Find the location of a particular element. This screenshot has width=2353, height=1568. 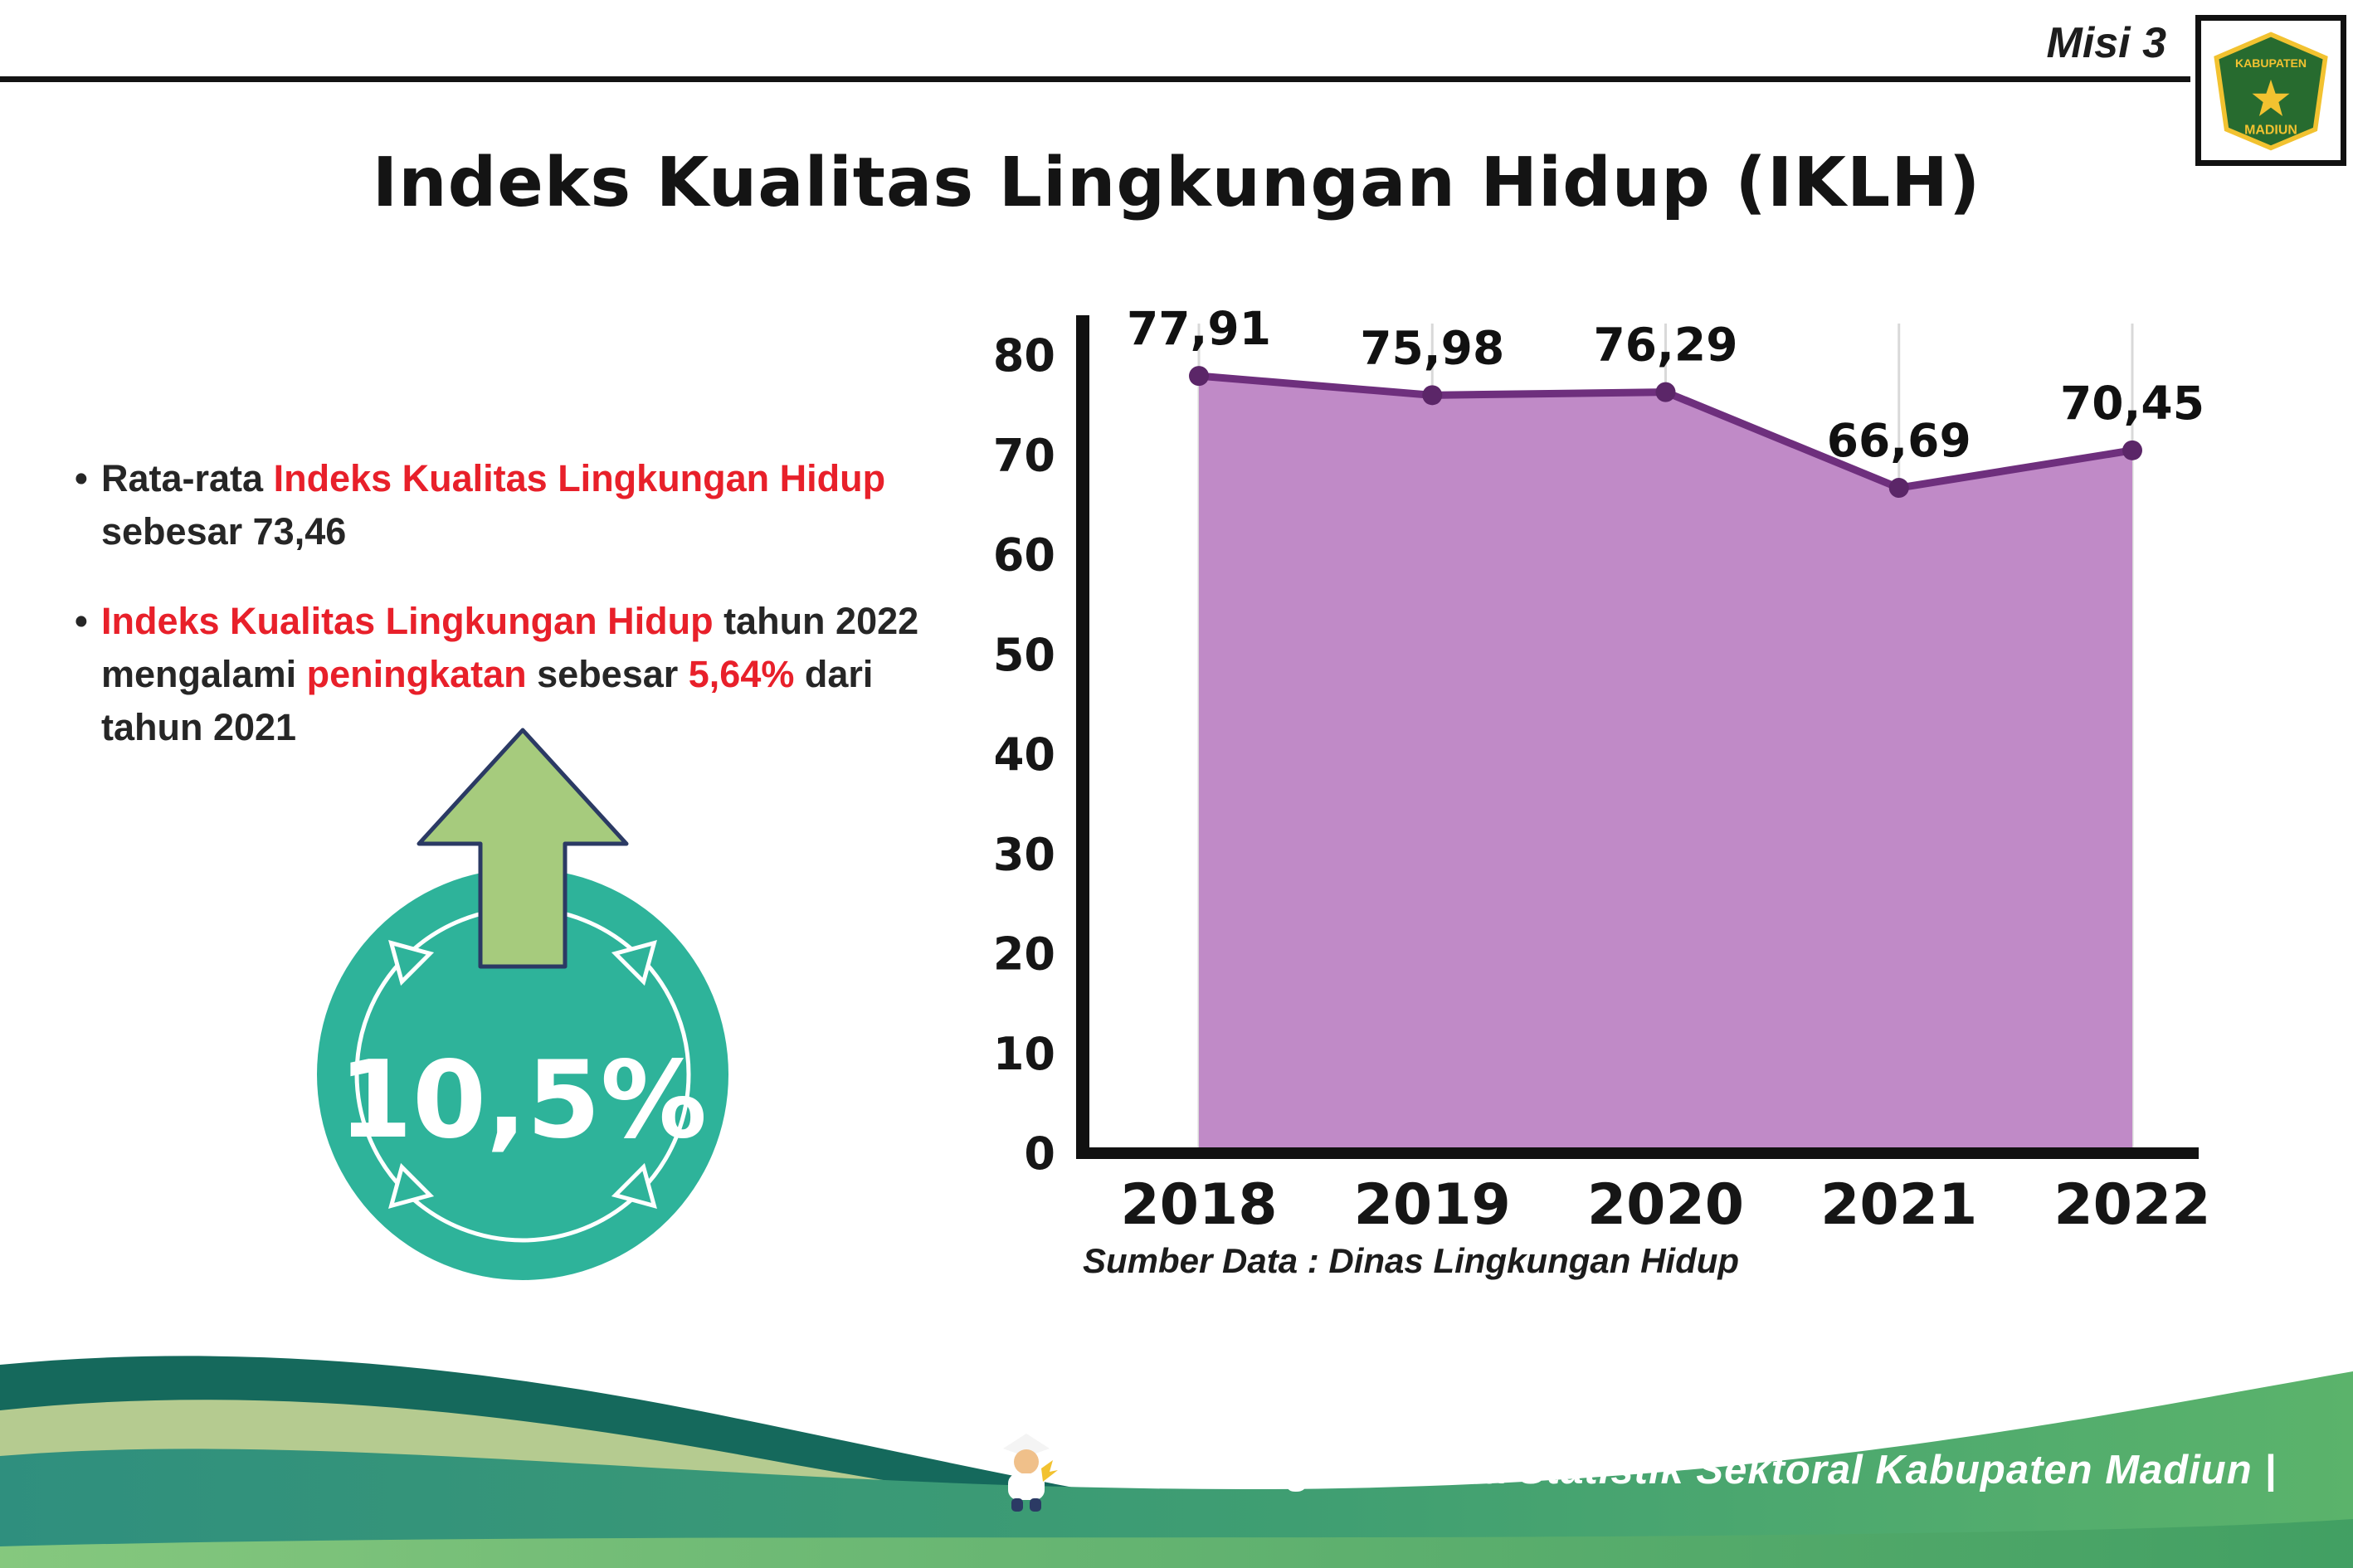

text-segment: 5,64% is located at coordinates (741, 673).